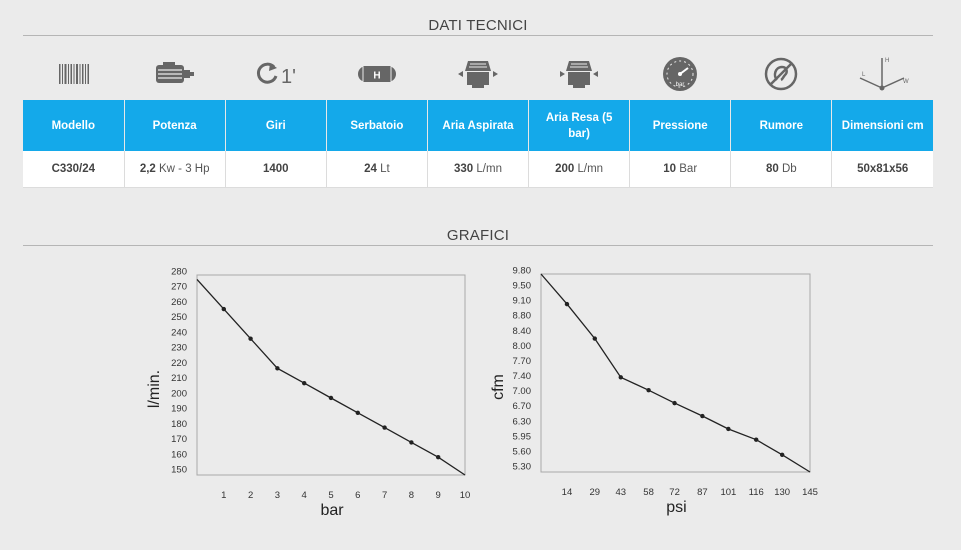  What do you see at coordinates (906, 82) in the screenshot?
I see `svg-text: W` at bounding box center [906, 82].